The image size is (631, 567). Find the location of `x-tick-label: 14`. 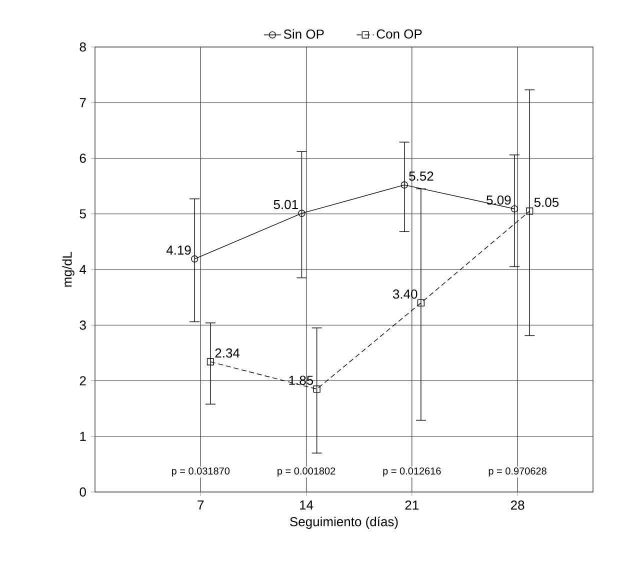

x-tick-label: 14 is located at coordinates (307, 505).